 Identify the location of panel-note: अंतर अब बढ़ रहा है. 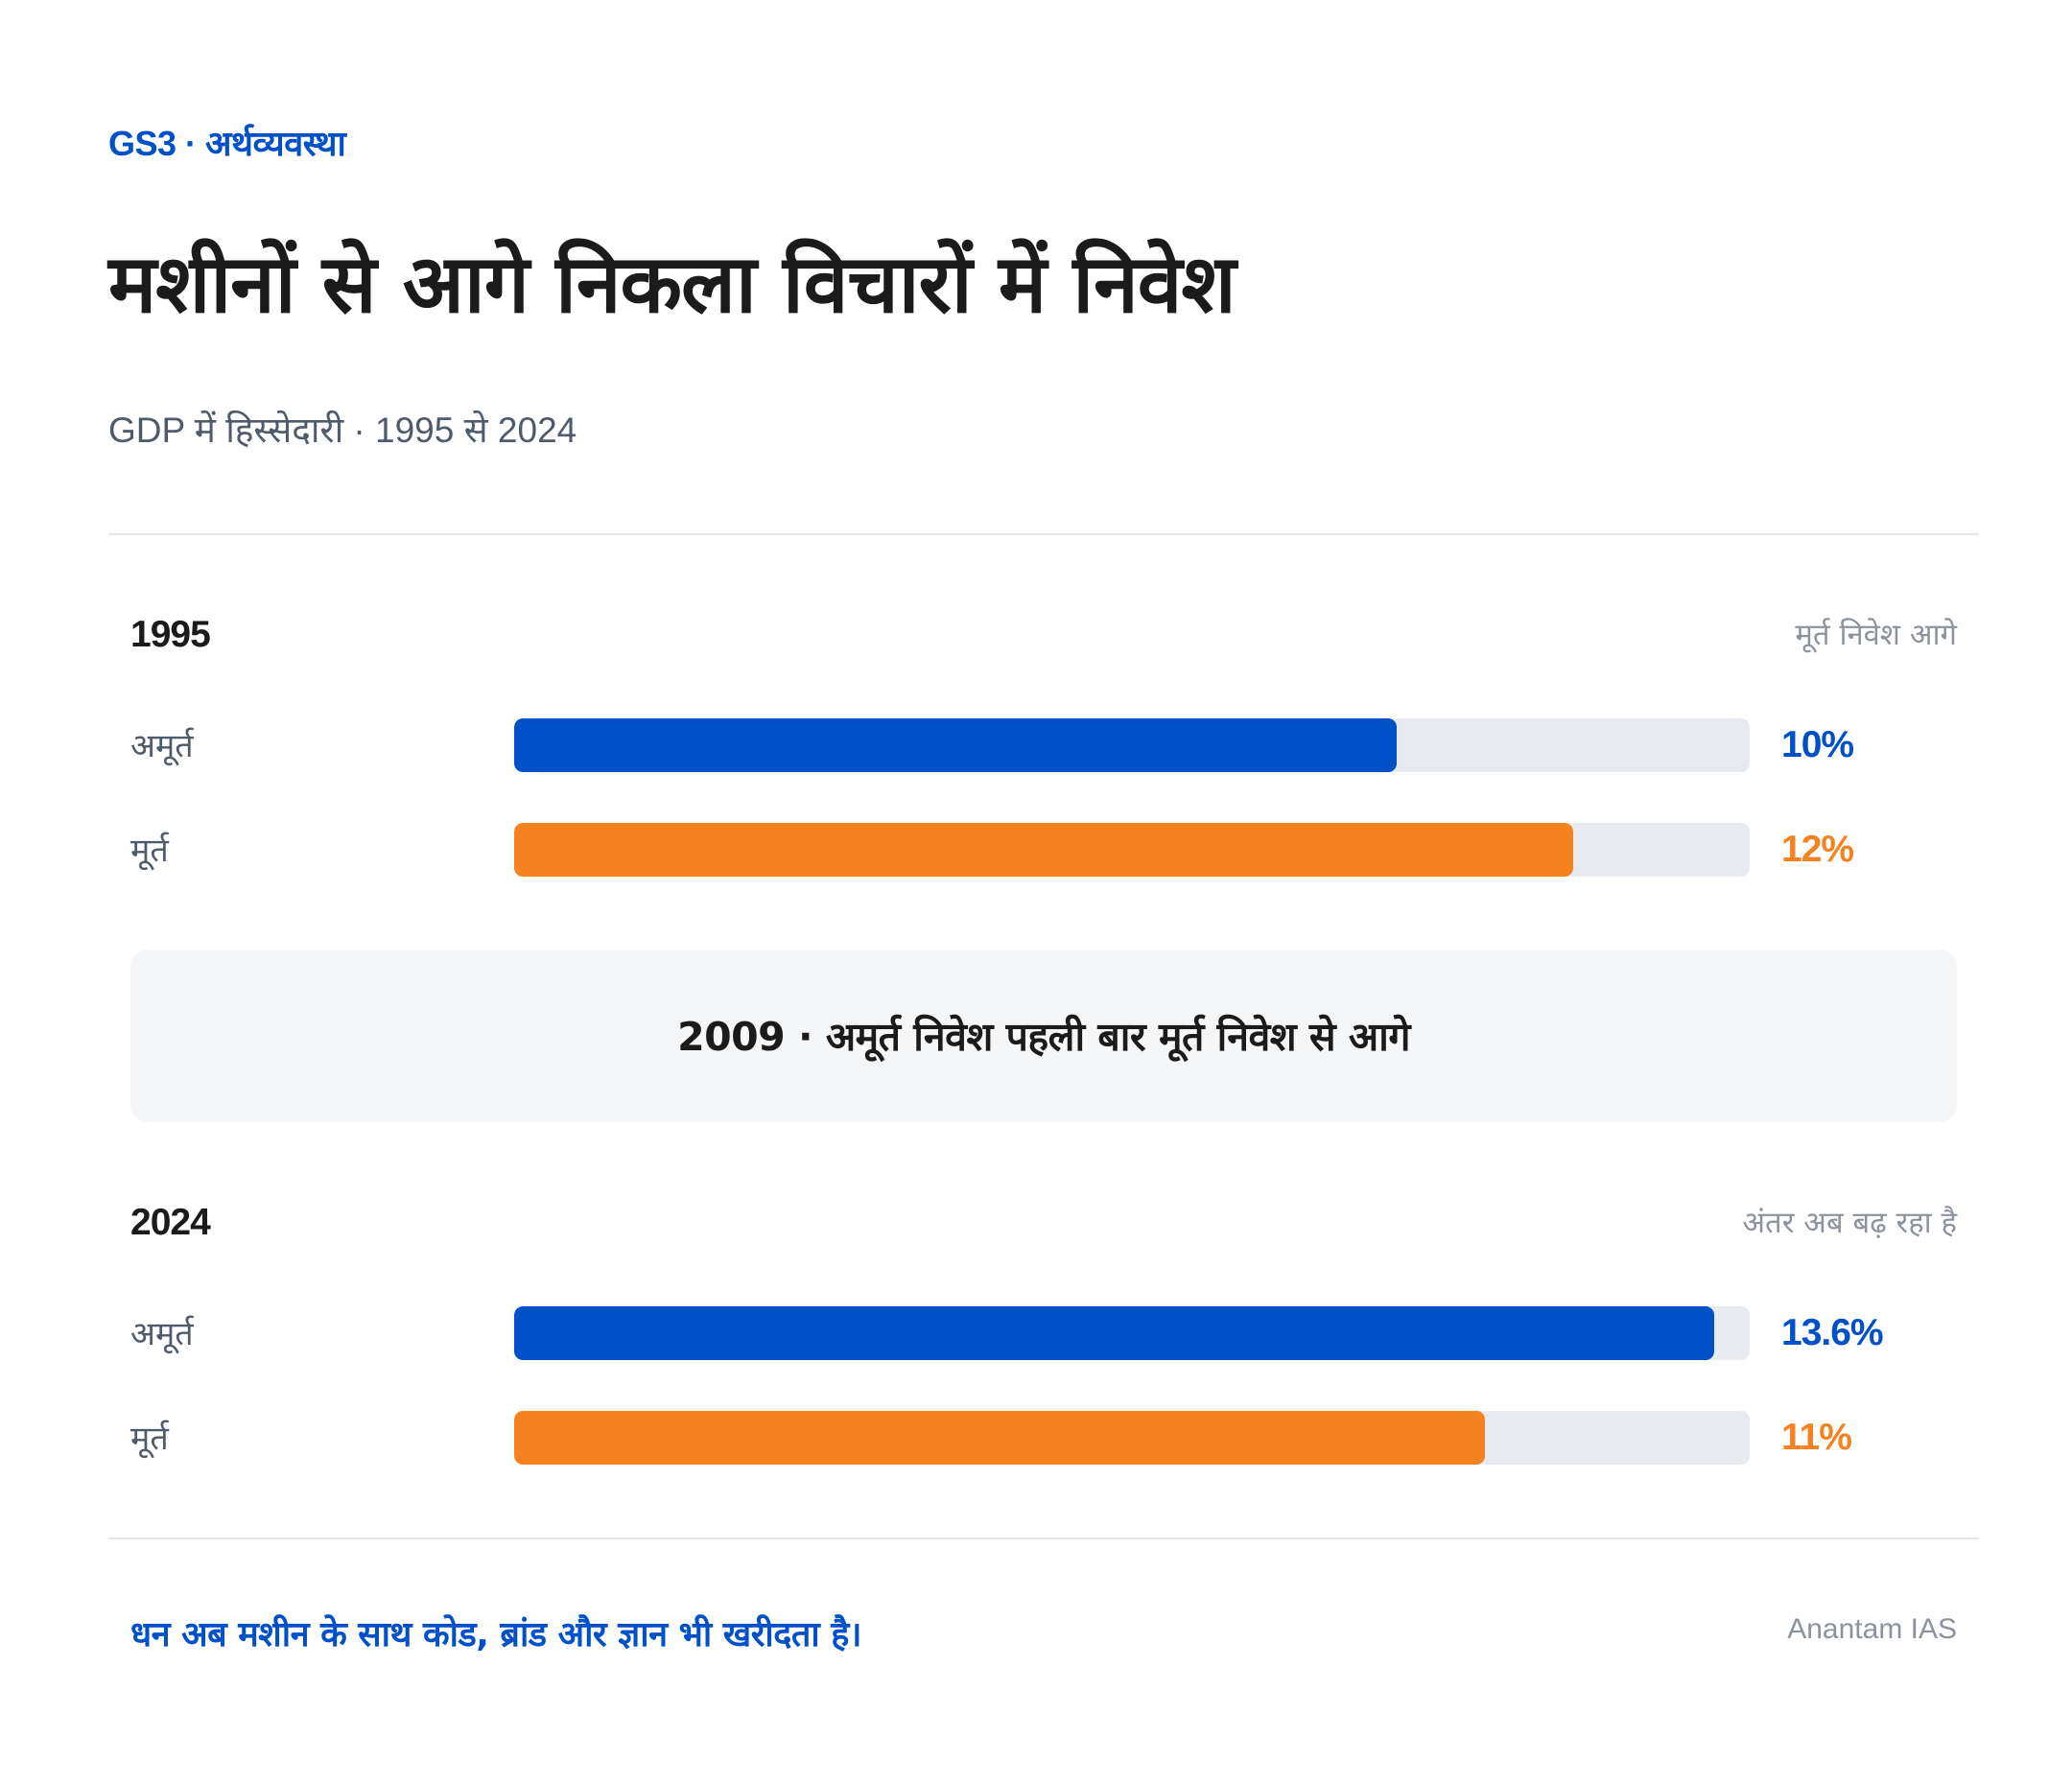
(1849, 1223).